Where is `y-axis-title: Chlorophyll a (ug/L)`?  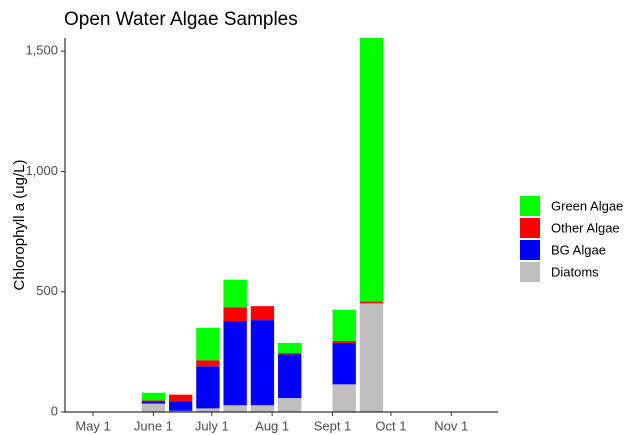 y-axis-title: Chlorophyll a (ug/L) is located at coordinates (19, 225).